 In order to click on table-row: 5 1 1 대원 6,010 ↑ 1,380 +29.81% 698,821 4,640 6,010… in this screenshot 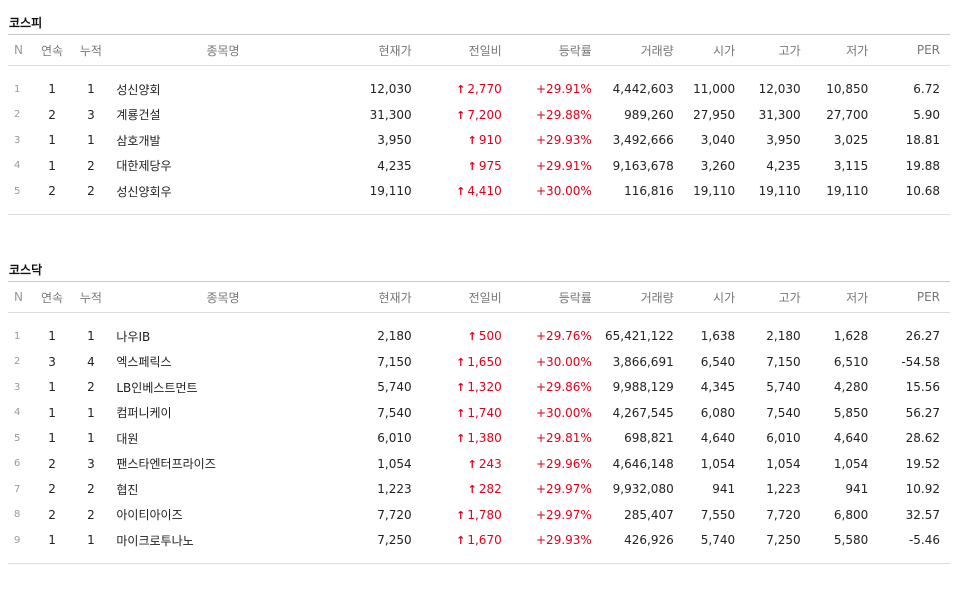, I will do `click(479, 439)`.